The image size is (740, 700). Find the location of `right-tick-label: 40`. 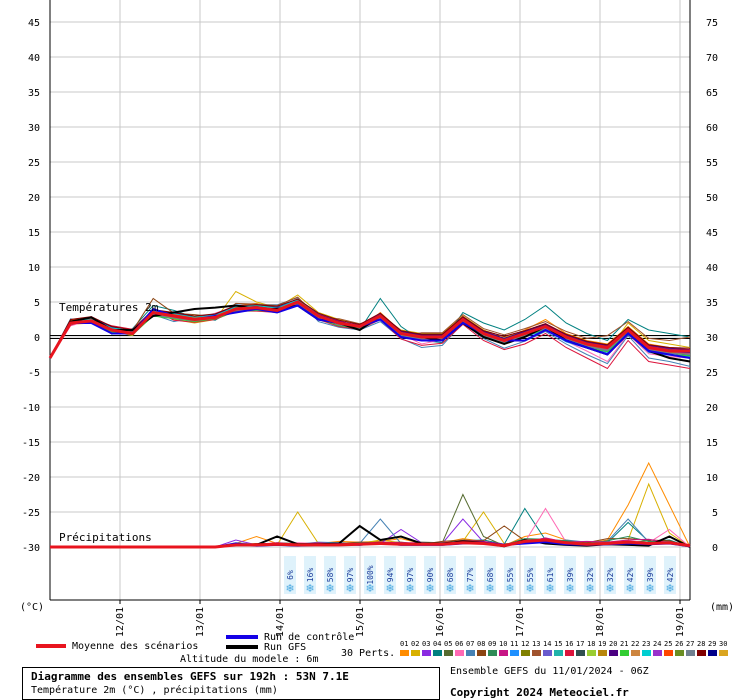

right-tick-label: 40 is located at coordinates (712, 268).